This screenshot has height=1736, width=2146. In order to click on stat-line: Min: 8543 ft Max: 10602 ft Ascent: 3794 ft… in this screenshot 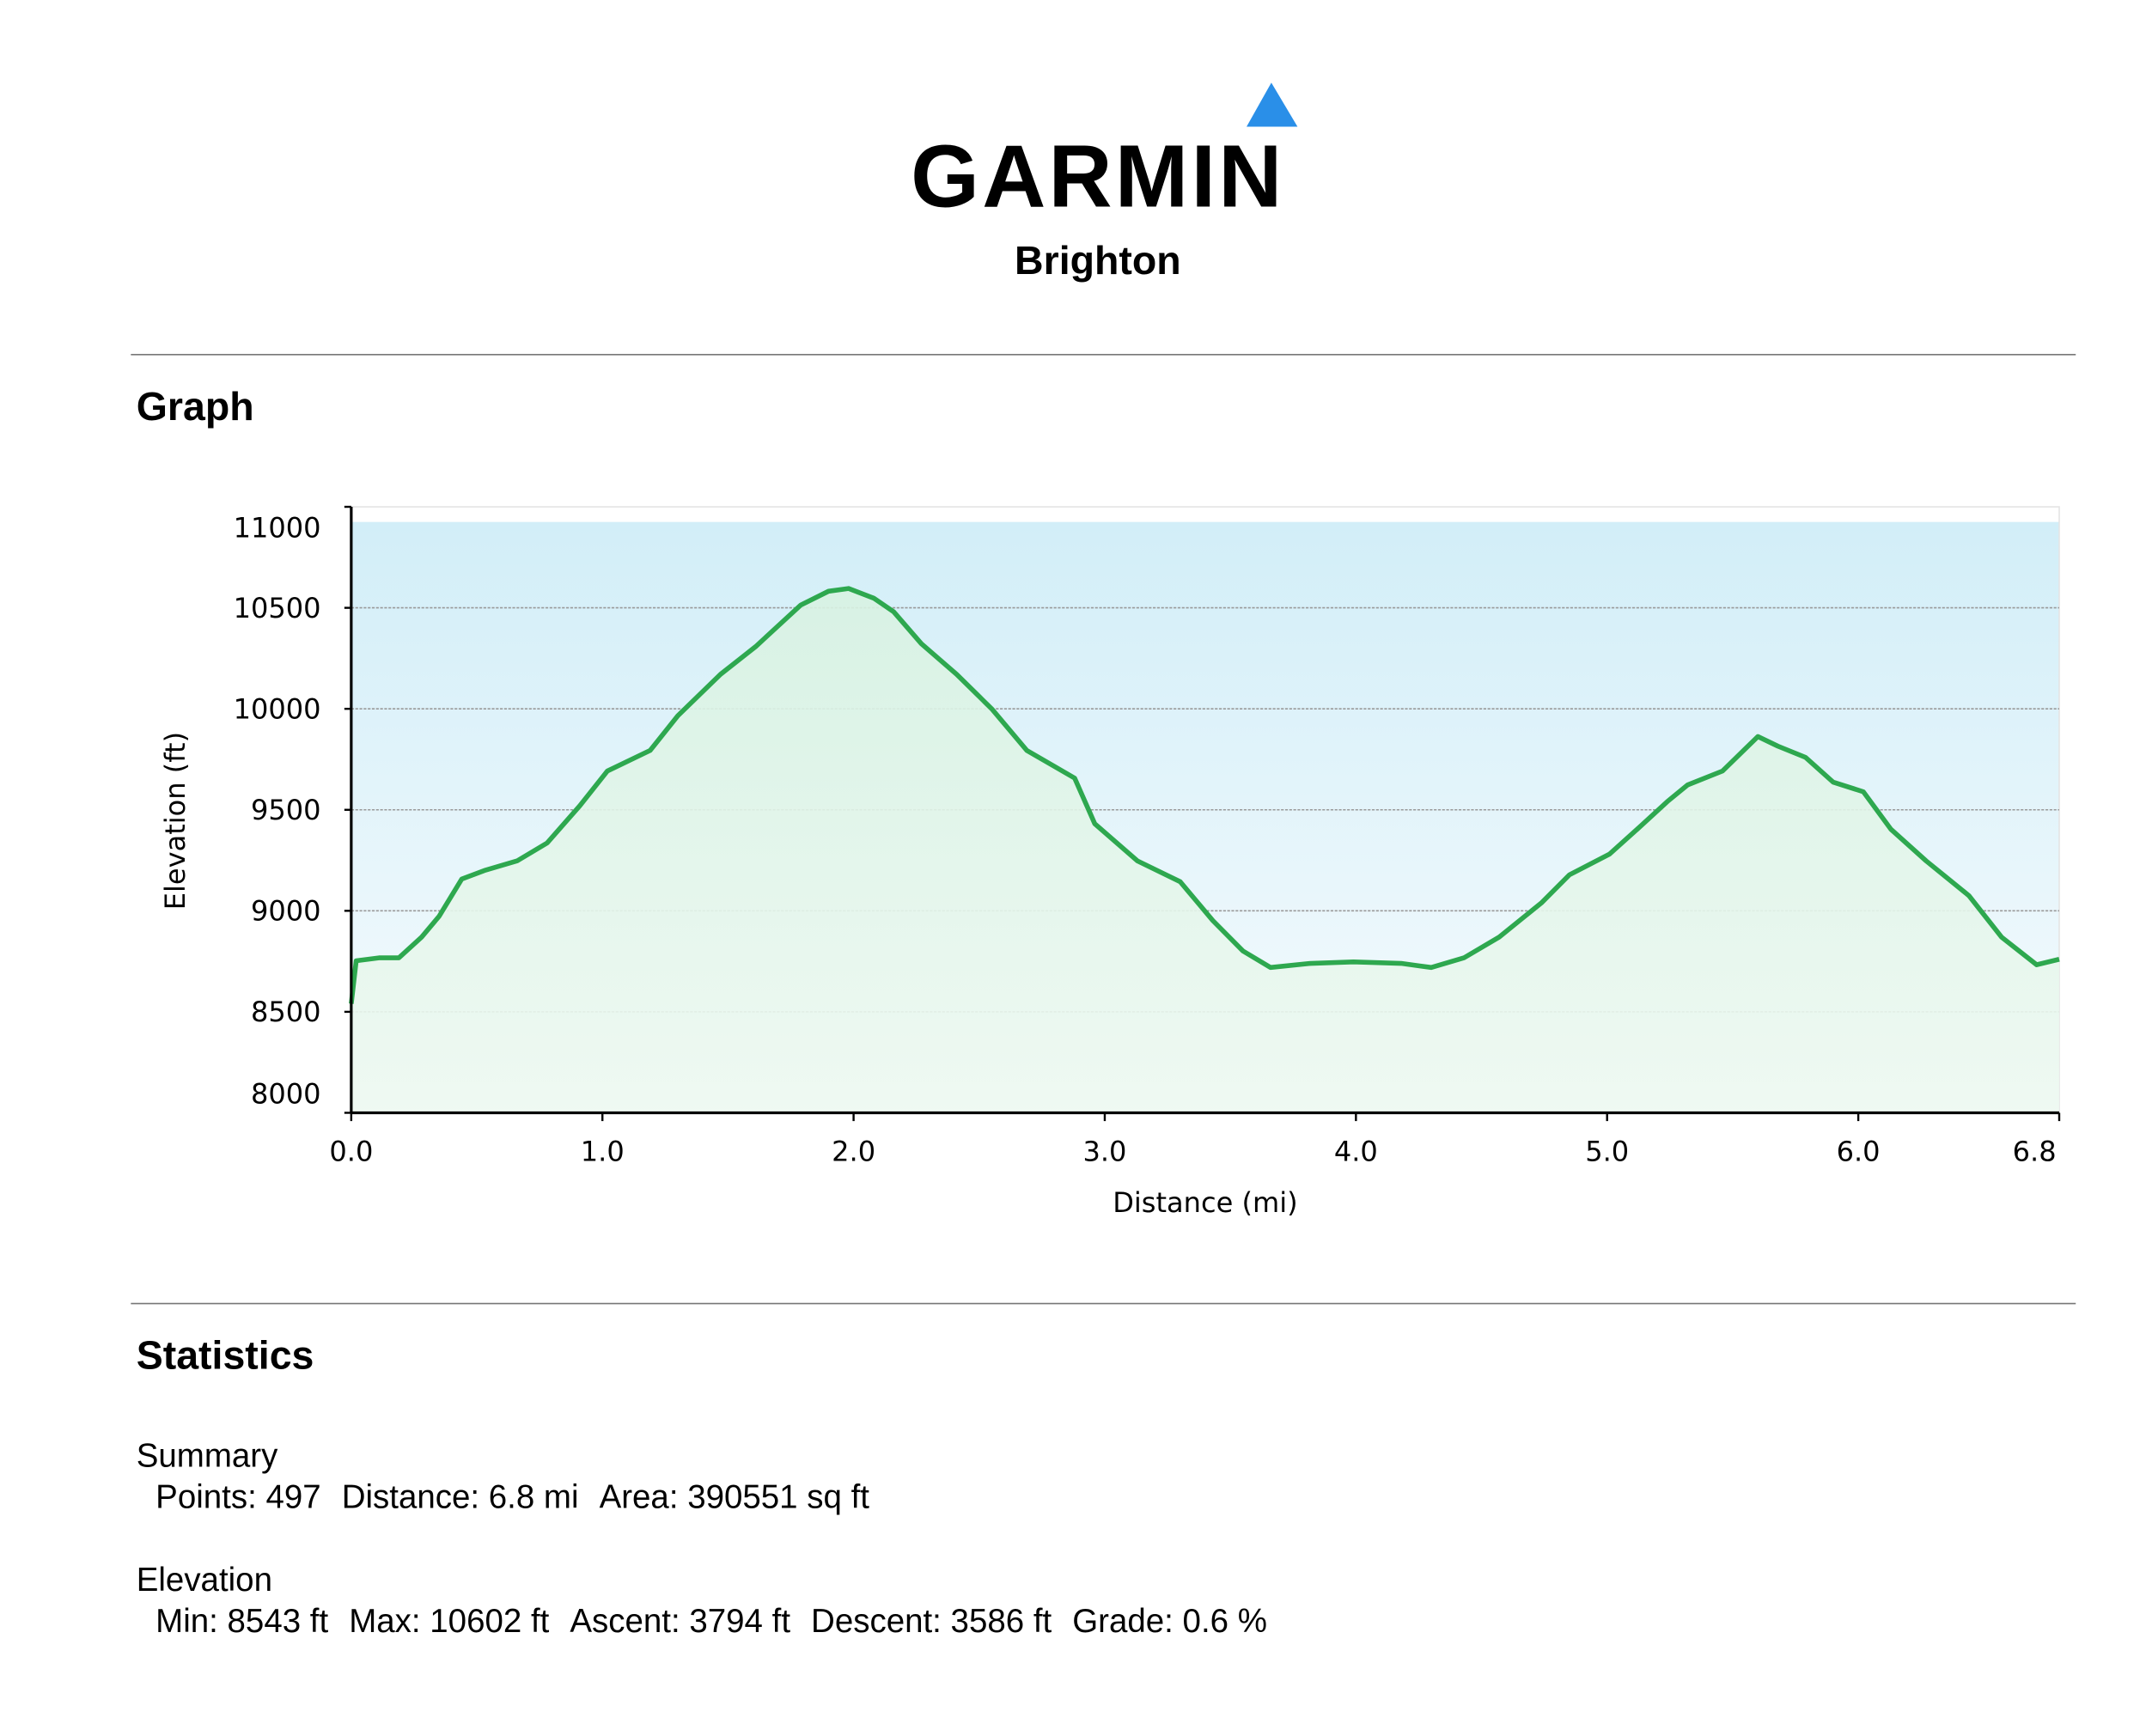, I will do `click(711, 1621)`.